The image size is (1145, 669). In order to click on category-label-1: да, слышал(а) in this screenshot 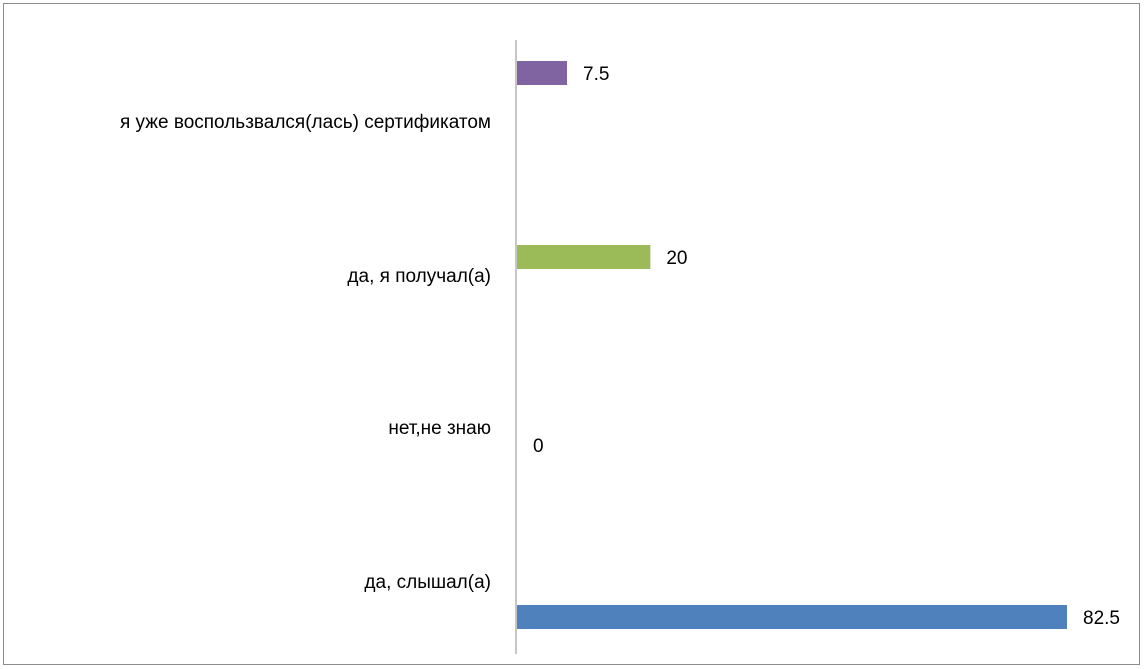, I will do `click(427, 582)`.